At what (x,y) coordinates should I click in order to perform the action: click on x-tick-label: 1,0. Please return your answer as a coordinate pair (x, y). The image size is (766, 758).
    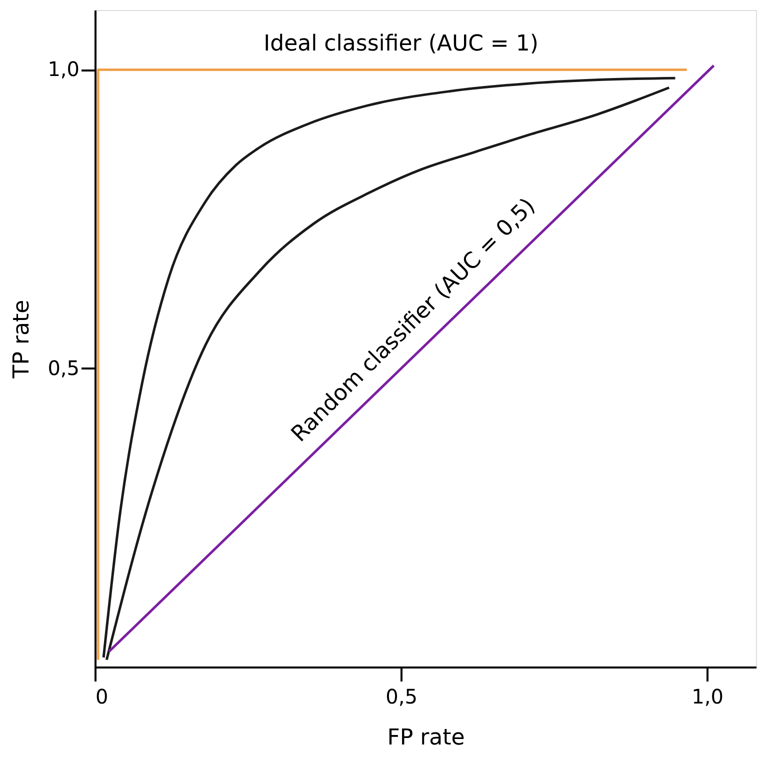
    Looking at the image, I should click on (708, 696).